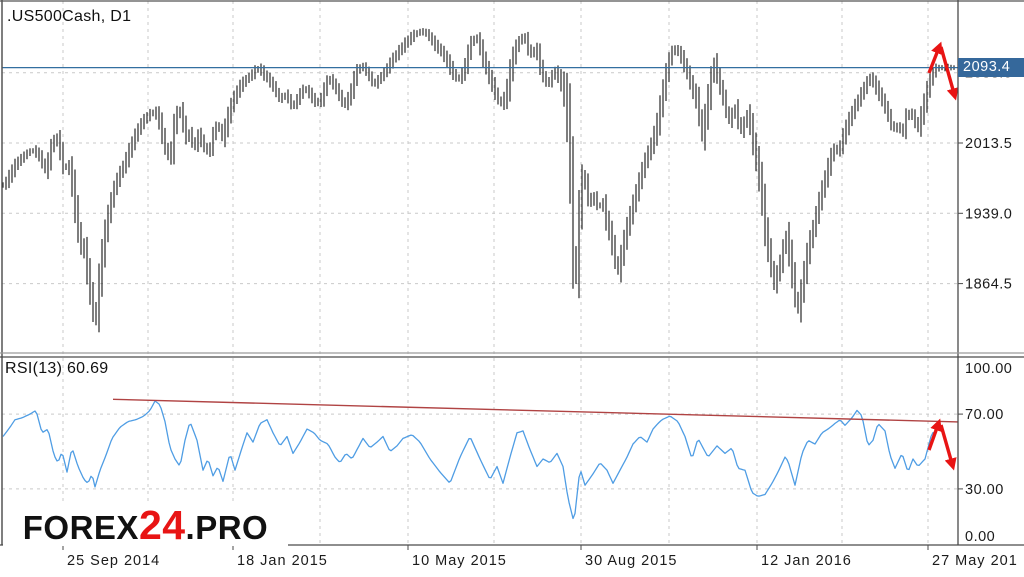  I want to click on current-price-badge: 2093.4, so click(991, 67).